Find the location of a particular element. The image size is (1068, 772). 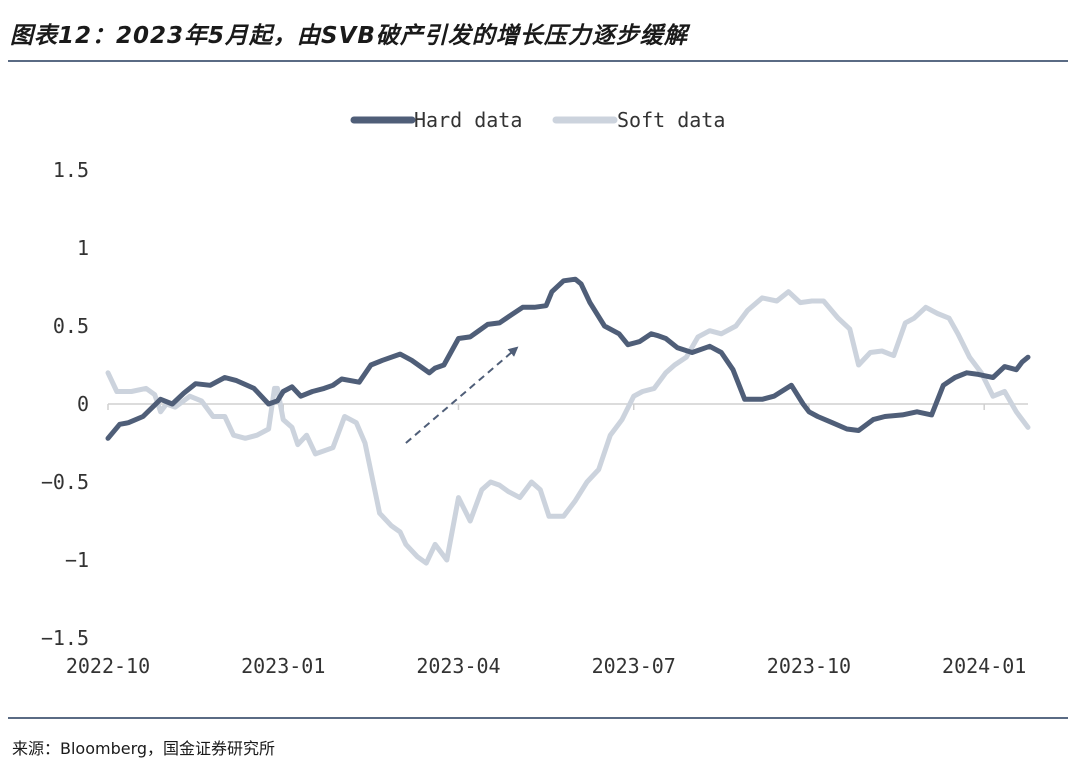

annotation-layer is located at coordinates (462, 395).